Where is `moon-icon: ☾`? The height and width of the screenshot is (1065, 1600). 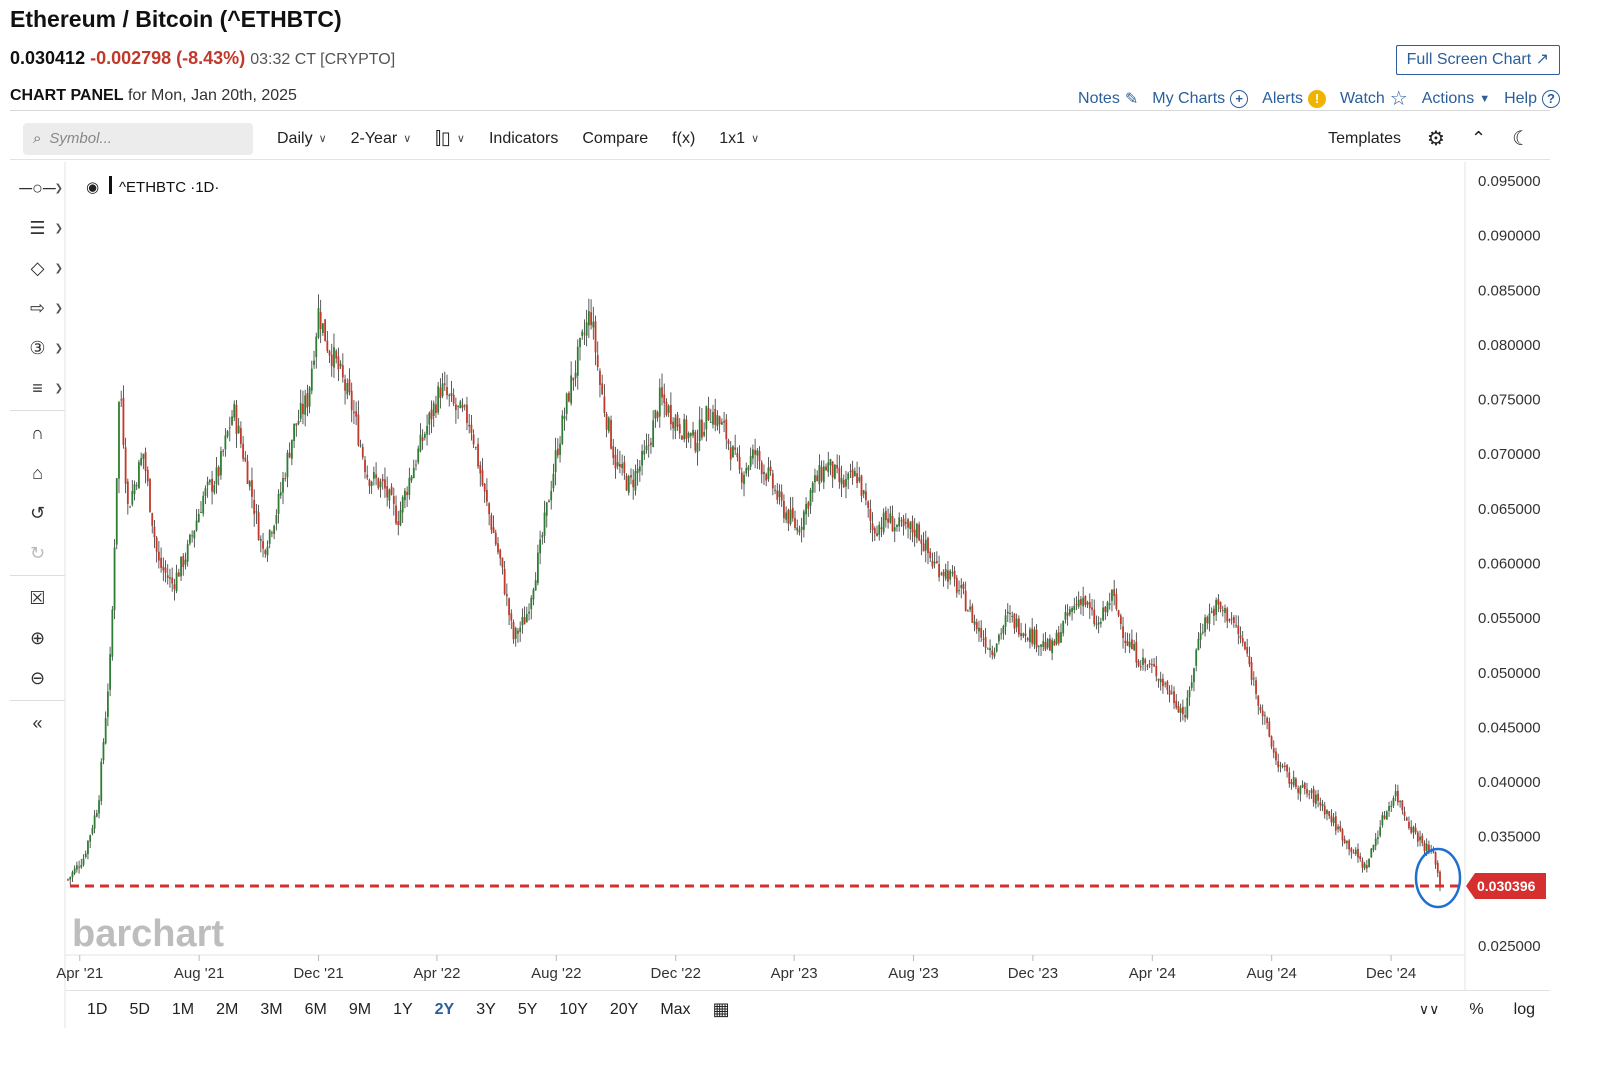
moon-icon: ☾ is located at coordinates (1521, 139).